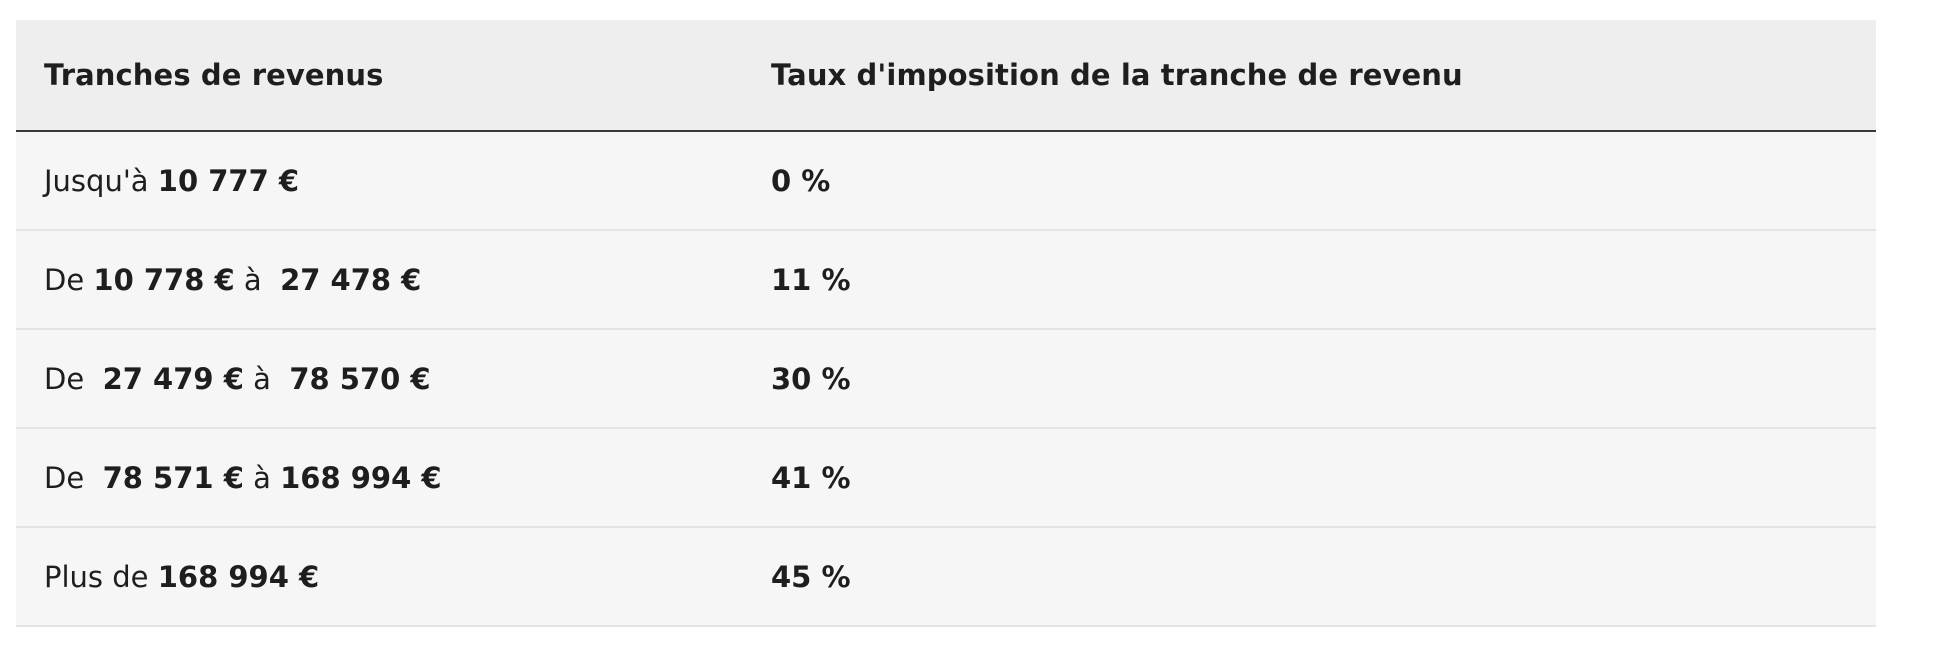  I want to click on bracket-cell: De 10 778 € à 27 478 €, so click(379, 280).